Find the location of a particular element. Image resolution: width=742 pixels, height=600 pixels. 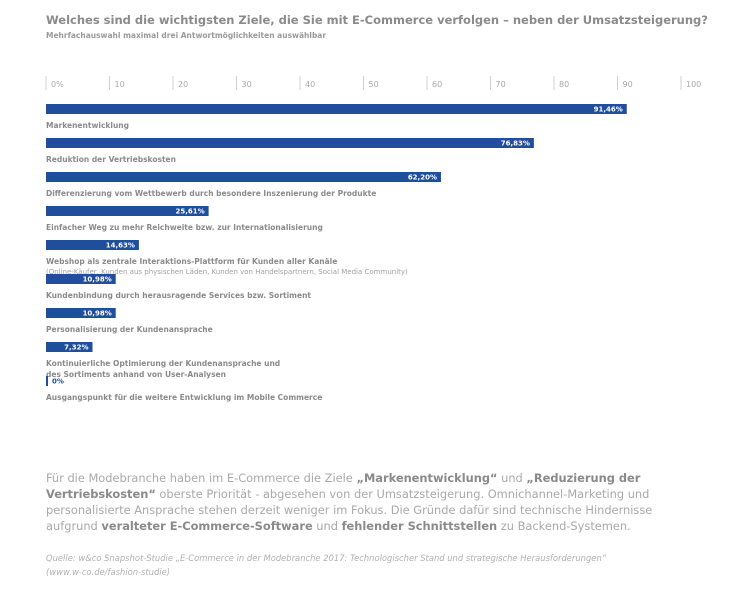

x-tick-label: 30 is located at coordinates (247, 84).